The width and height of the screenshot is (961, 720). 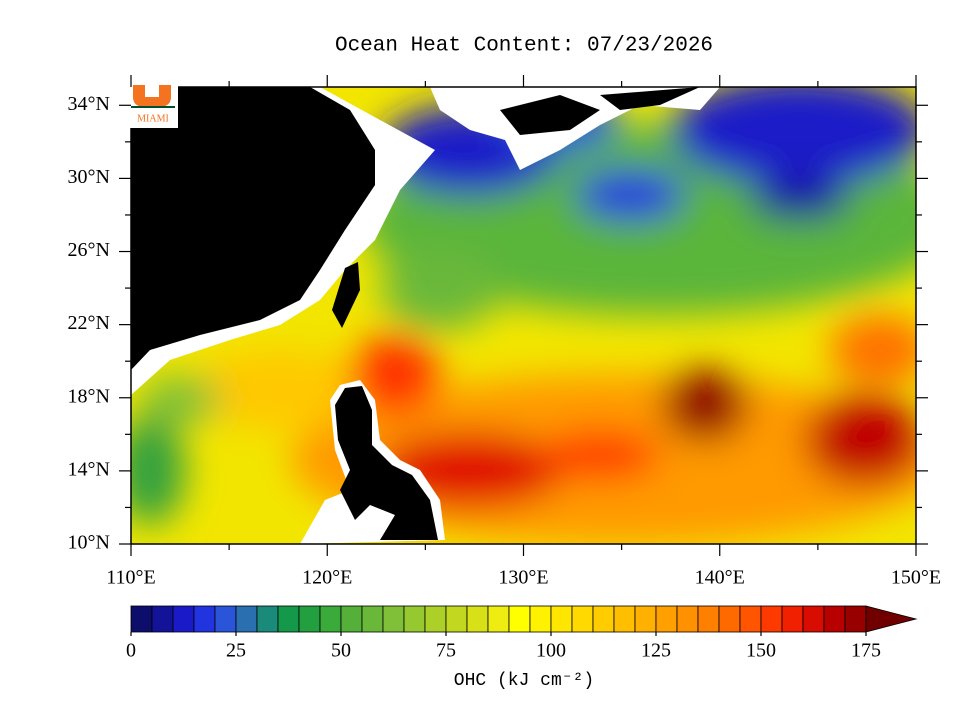 What do you see at coordinates (656, 651) in the screenshot?
I see `colorbar-tick-label: 125` at bounding box center [656, 651].